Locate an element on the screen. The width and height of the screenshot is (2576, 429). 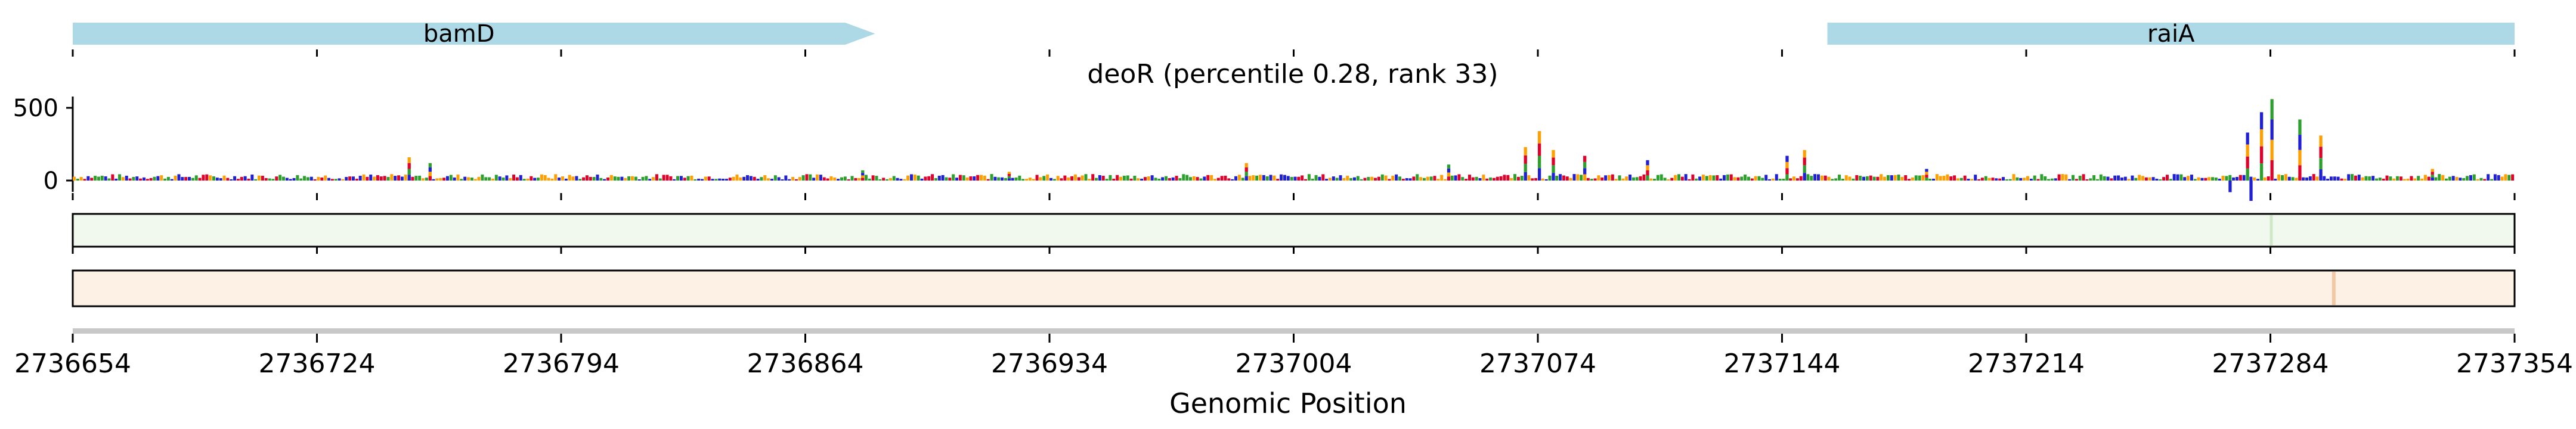
gene-arrow-bamD is located at coordinates (474, 34).